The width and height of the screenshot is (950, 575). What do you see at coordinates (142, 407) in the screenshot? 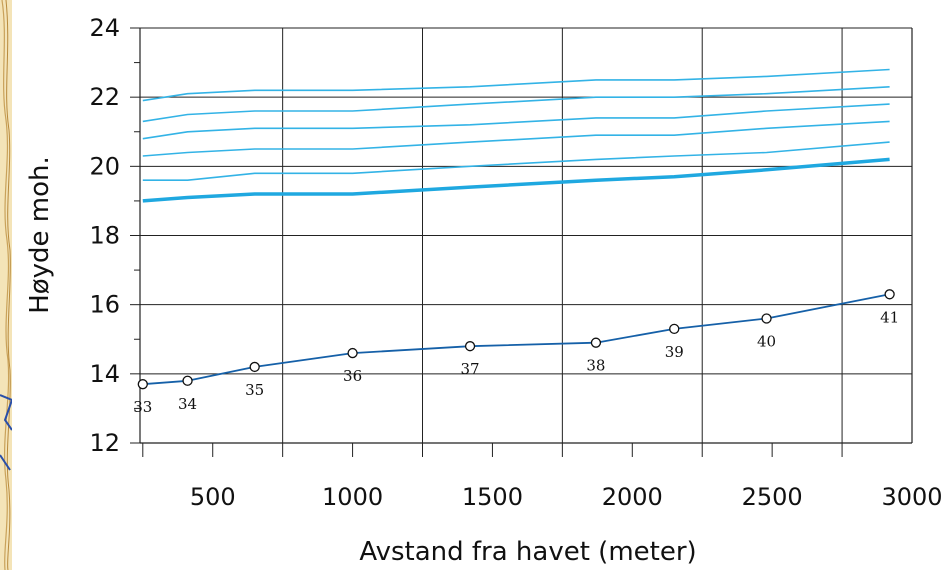
I see `point-label: 33` at bounding box center [142, 407].